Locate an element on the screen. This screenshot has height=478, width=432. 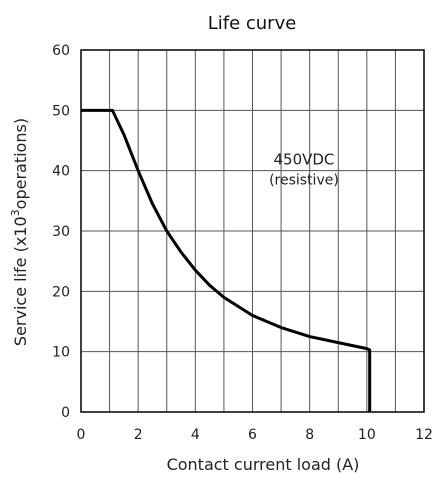
y-tick-labels: 0 10 20 30 40 50 60 is located at coordinates (61, 232).